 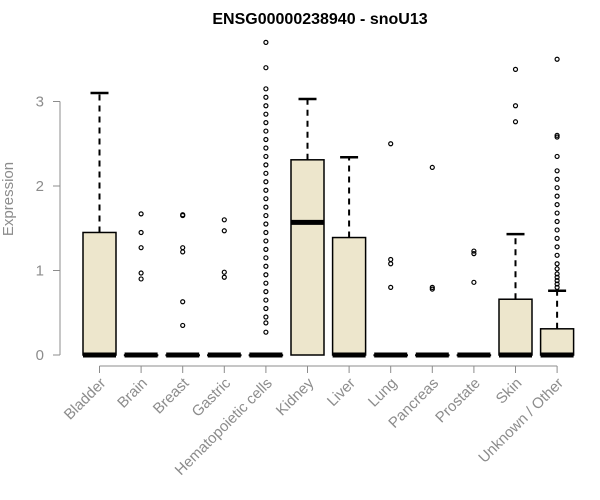 What do you see at coordinates (266, 198) in the screenshot?
I see `box-hematopoietic-cells` at bounding box center [266, 198].